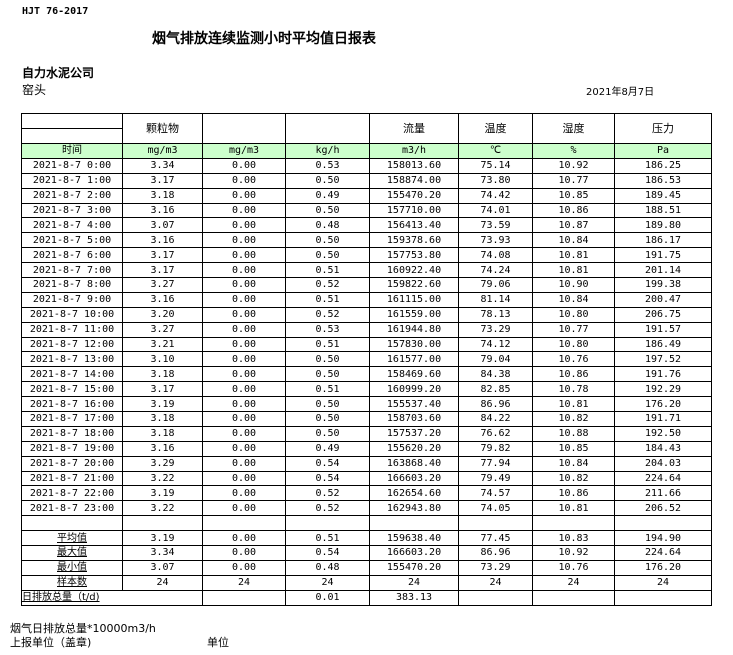 The image size is (733, 655). What do you see at coordinates (162, 508) in the screenshot?
I see `table-cell: 3.22` at bounding box center [162, 508].